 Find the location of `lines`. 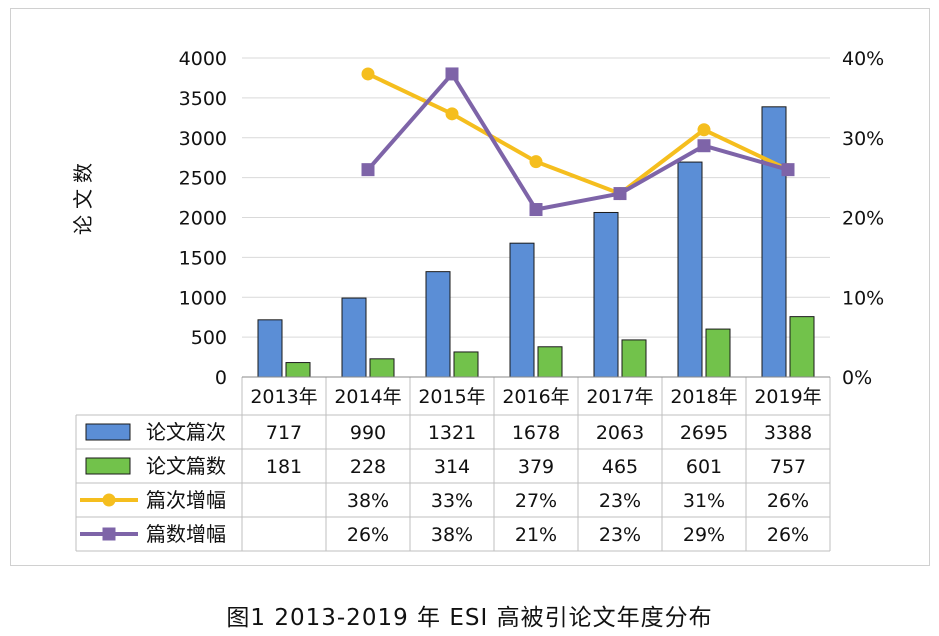

lines is located at coordinates (578, 142).